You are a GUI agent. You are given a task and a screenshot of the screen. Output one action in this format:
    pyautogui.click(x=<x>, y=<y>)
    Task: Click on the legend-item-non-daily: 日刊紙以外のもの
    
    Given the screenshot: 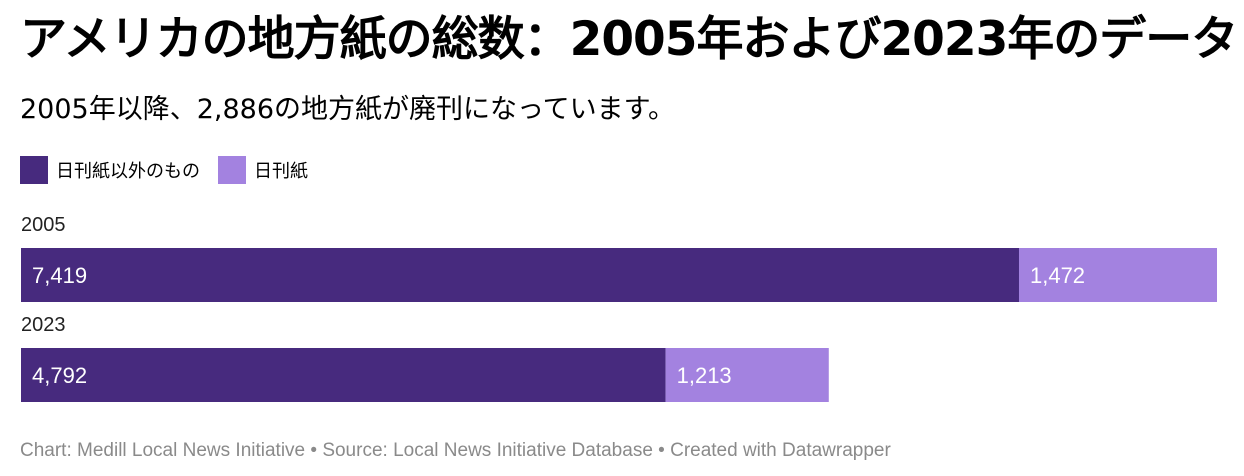 What is the action you would take?
    pyautogui.click(x=110, y=170)
    